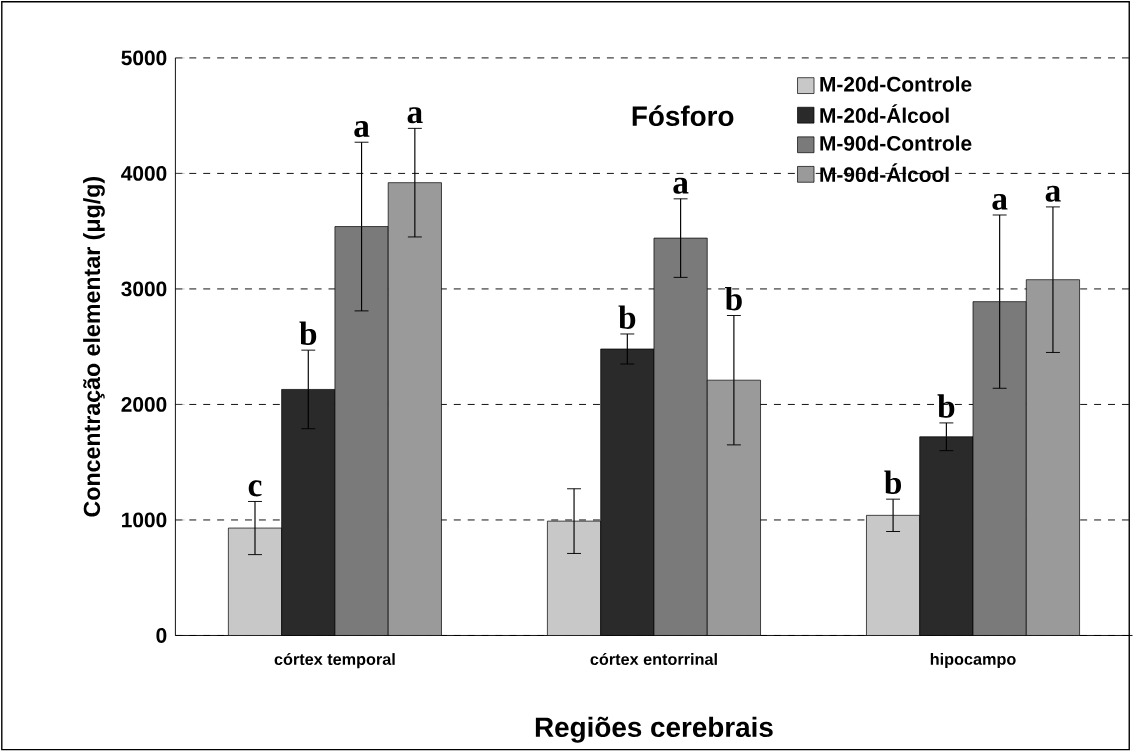  I want to click on y-tick-label: 0, so click(161, 635).